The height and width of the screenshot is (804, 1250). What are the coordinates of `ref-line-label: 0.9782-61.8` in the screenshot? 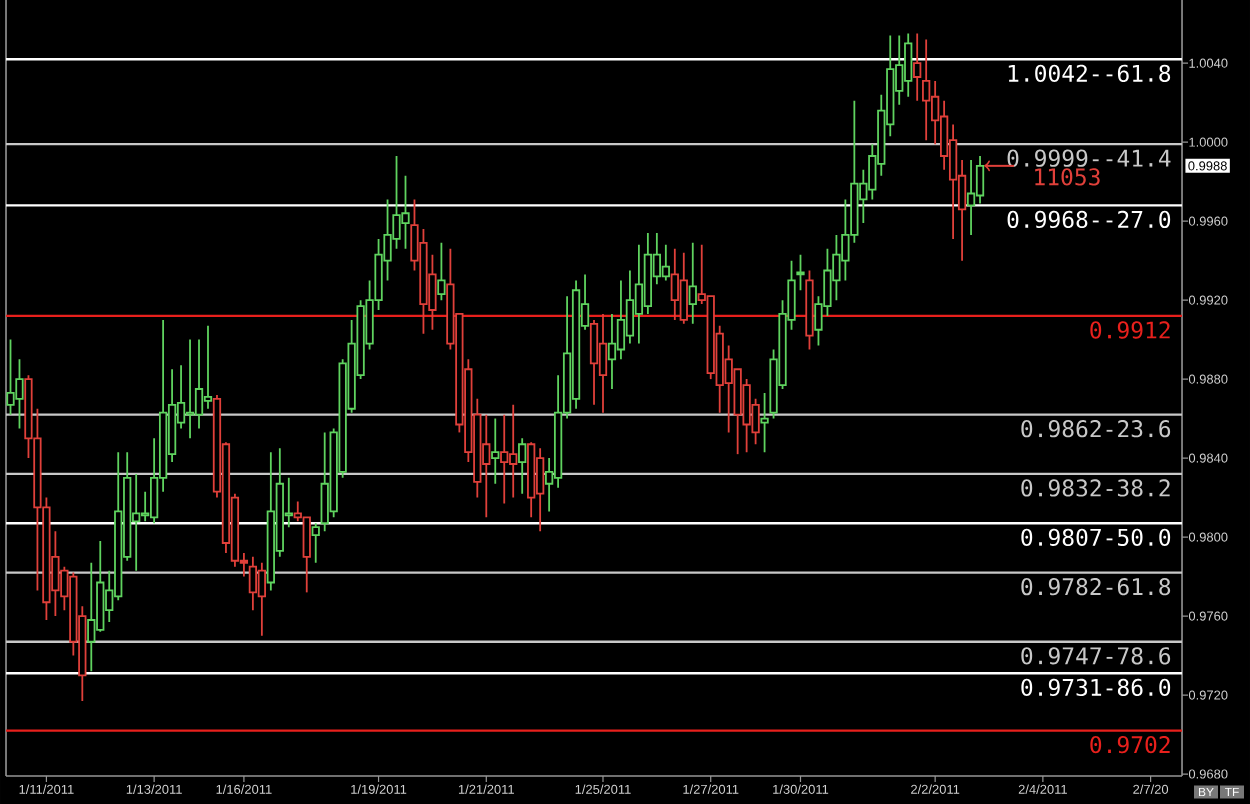 It's located at (1096, 587).